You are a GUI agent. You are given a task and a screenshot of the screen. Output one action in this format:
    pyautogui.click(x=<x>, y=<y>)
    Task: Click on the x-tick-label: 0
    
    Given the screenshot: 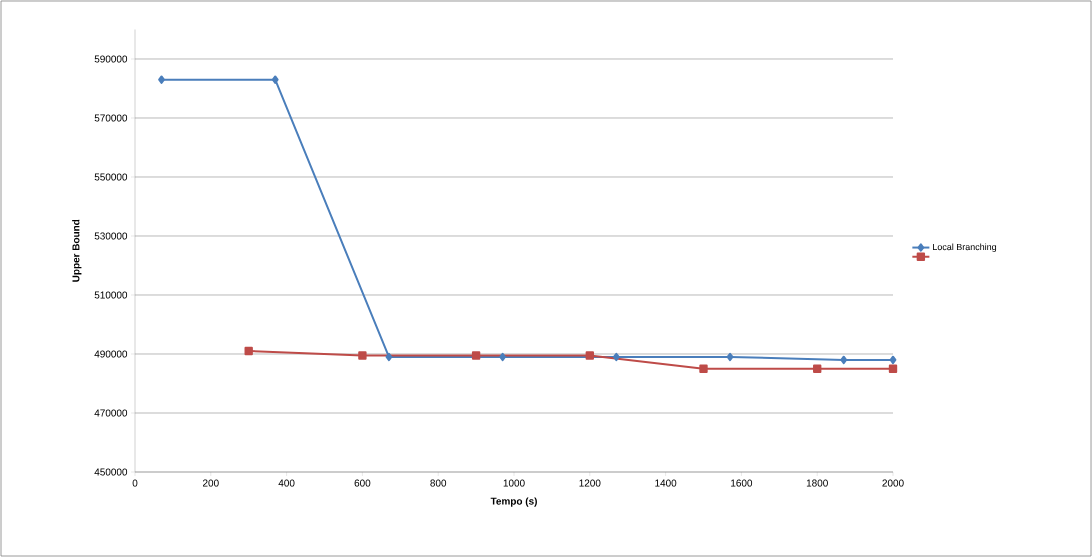 What is the action you would take?
    pyautogui.click(x=135, y=483)
    